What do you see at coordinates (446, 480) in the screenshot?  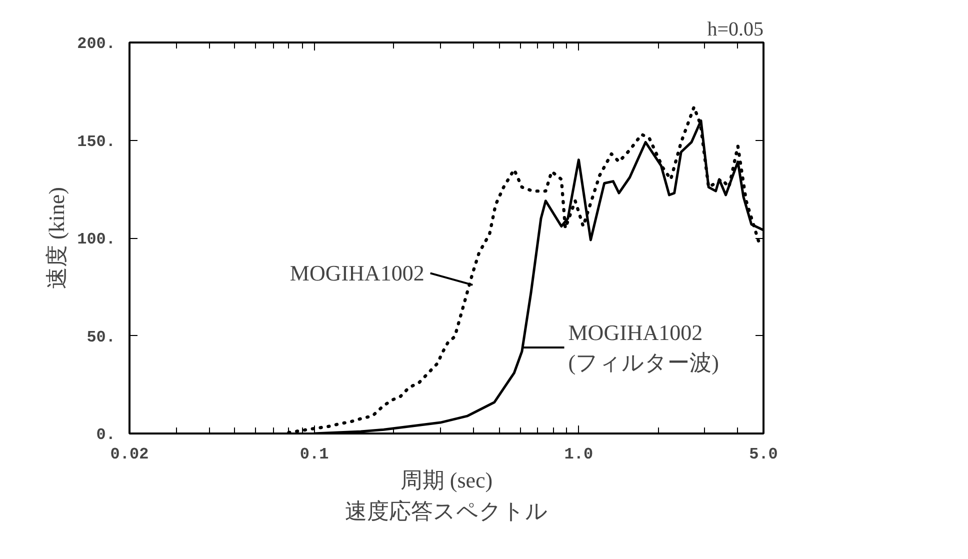 I see `x-axis-title: 周期 (sec)` at bounding box center [446, 480].